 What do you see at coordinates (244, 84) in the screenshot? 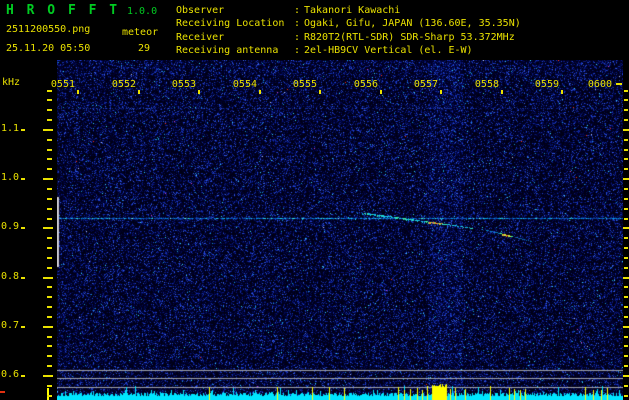
I see `time-tick-label: 0554` at bounding box center [244, 84].